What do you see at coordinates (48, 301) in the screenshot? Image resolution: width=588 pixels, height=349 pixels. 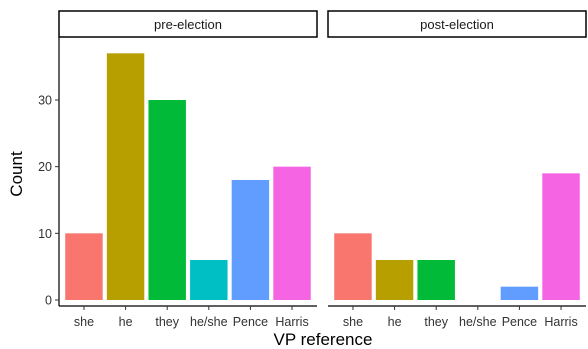 I see `y-tick-label: 0` at bounding box center [48, 301].